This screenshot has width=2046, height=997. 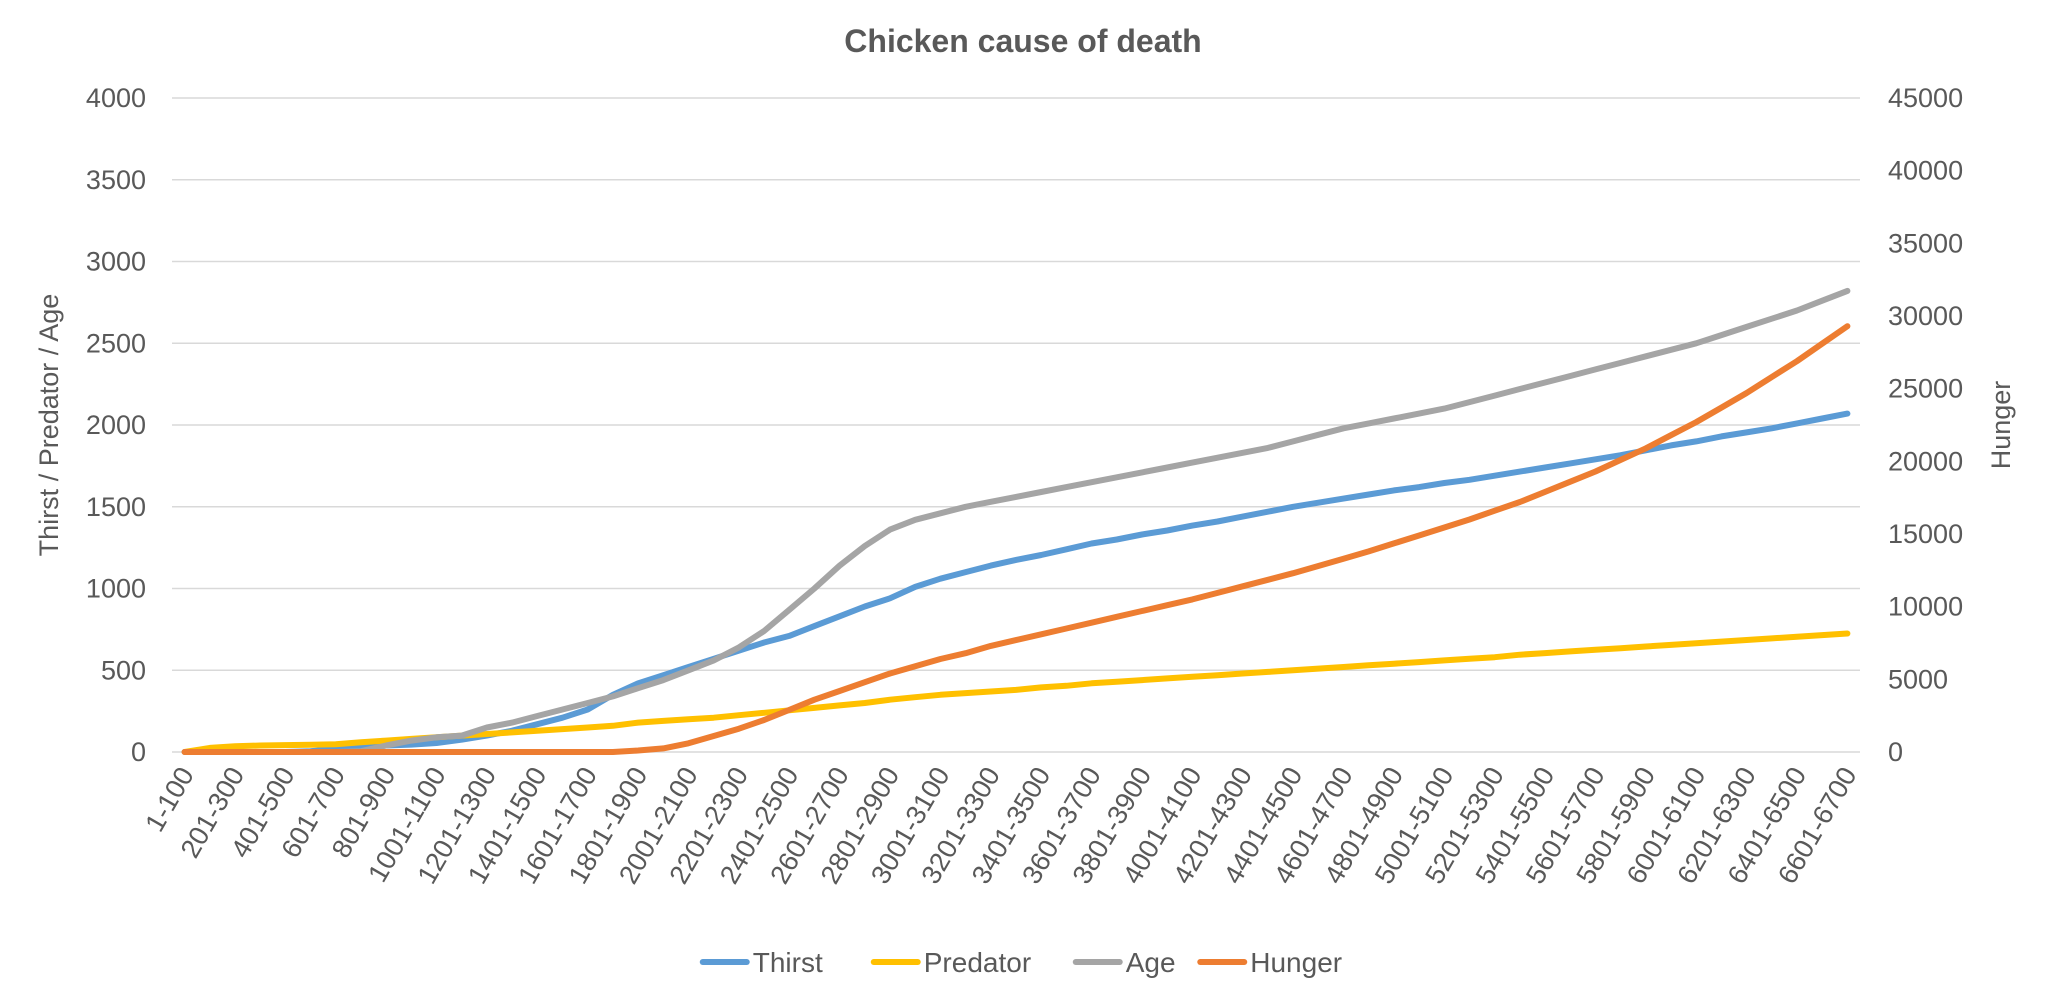 What do you see at coordinates (1925, 607) in the screenshot?
I see `right-tick-label: 10000` at bounding box center [1925, 607].